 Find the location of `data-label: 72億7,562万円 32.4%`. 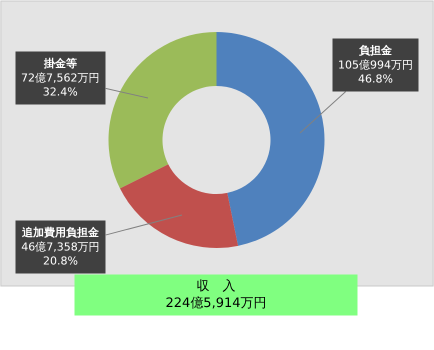

data-label: 72億7,562万円 32.4% is located at coordinates (60, 85).